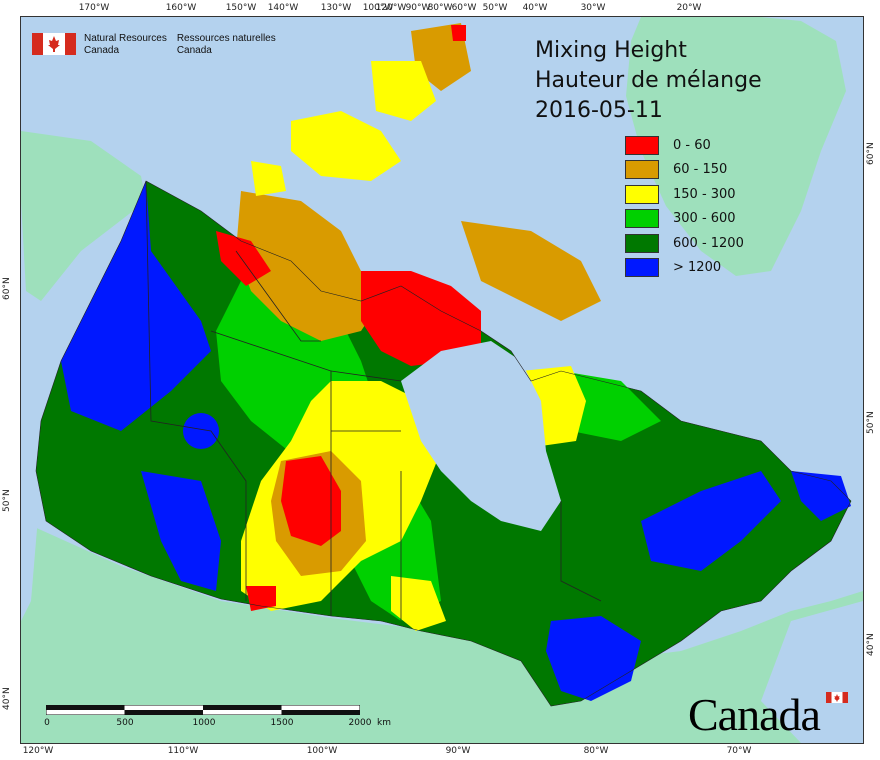 This screenshot has width=880, height=760. What do you see at coordinates (739, 751) in the screenshot?
I see `lon-tick-bottom: 70°W` at bounding box center [739, 751].